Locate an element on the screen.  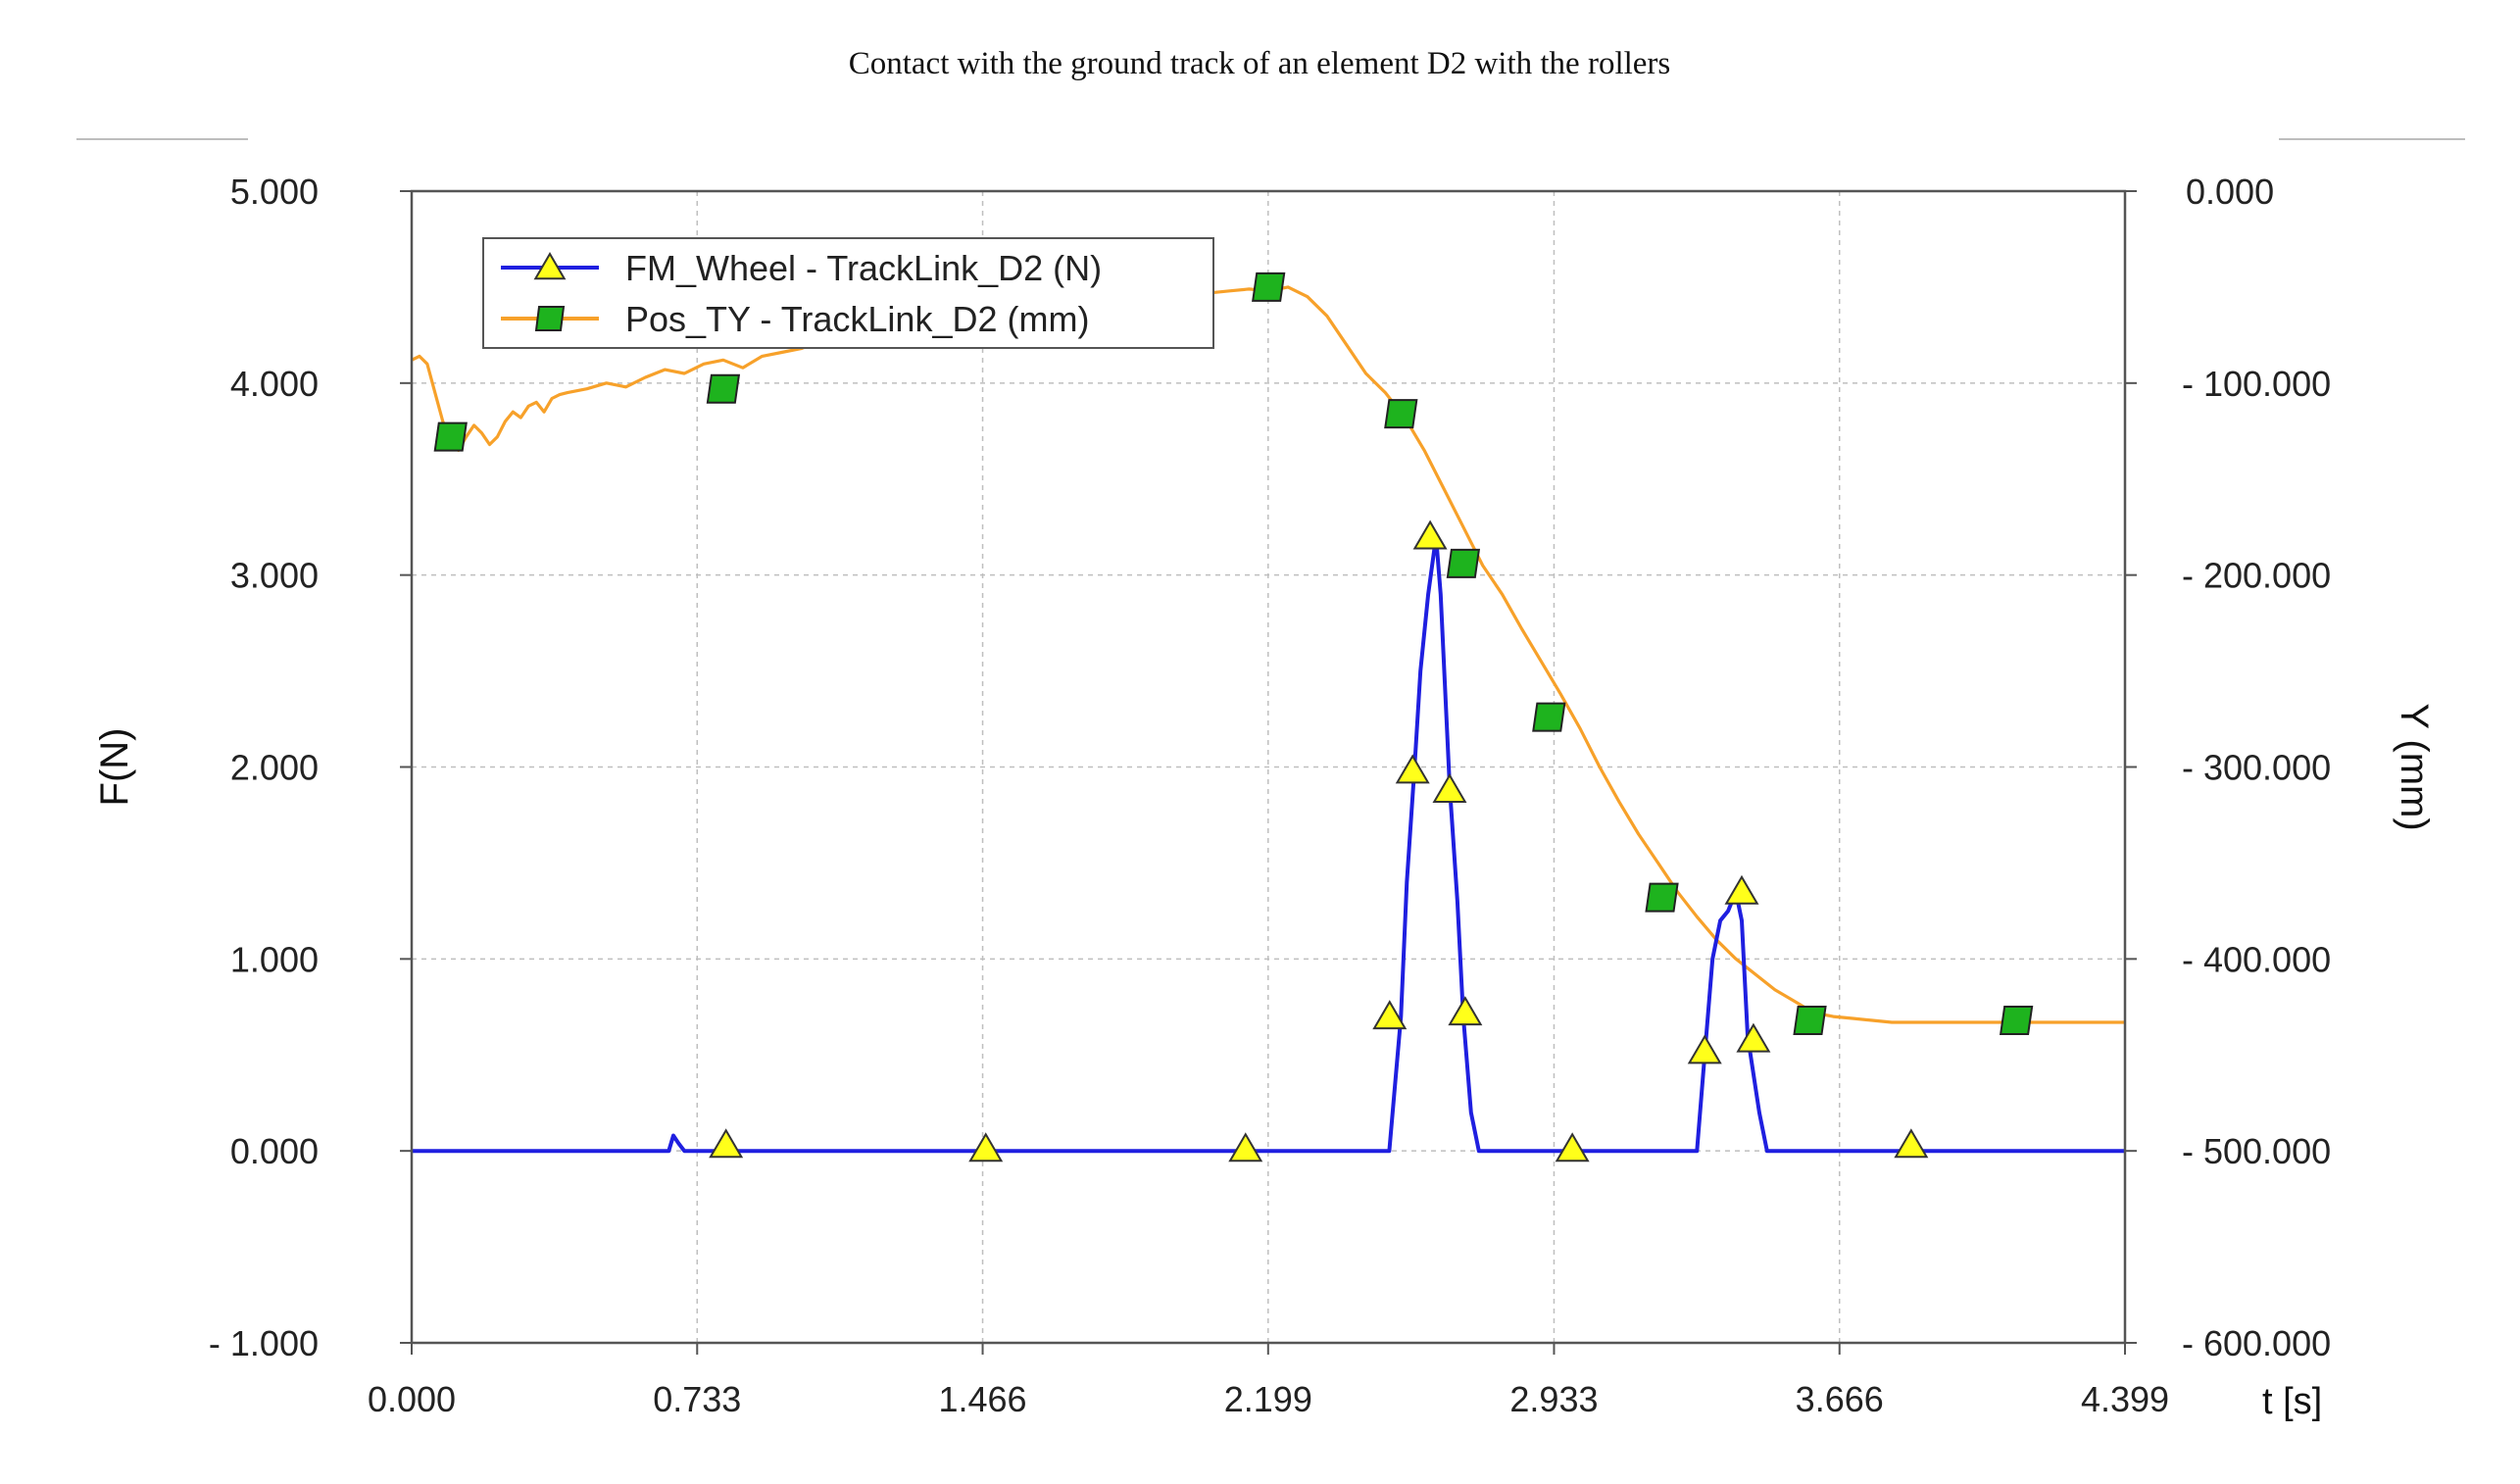
y2-tick-label: - 500.000 is located at coordinates (2256, 1151).